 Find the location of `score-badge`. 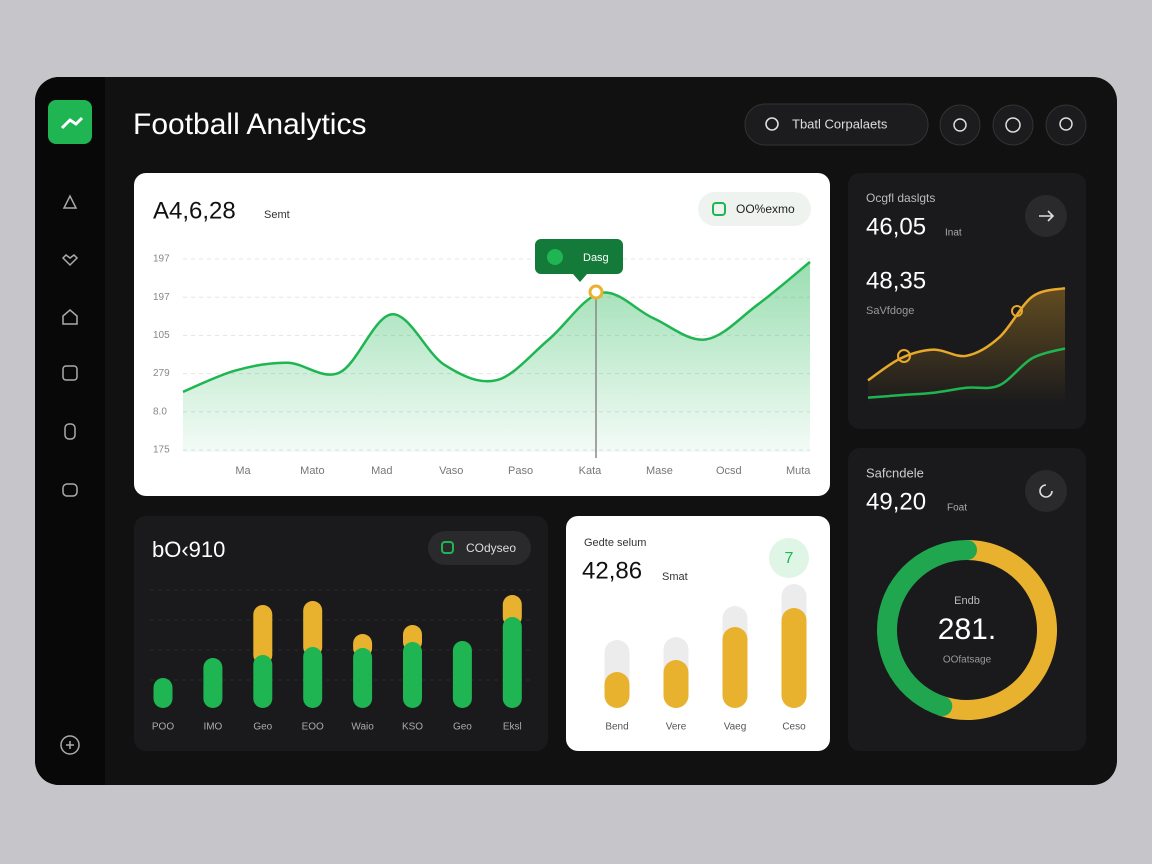

score-badge is located at coordinates (789, 558).